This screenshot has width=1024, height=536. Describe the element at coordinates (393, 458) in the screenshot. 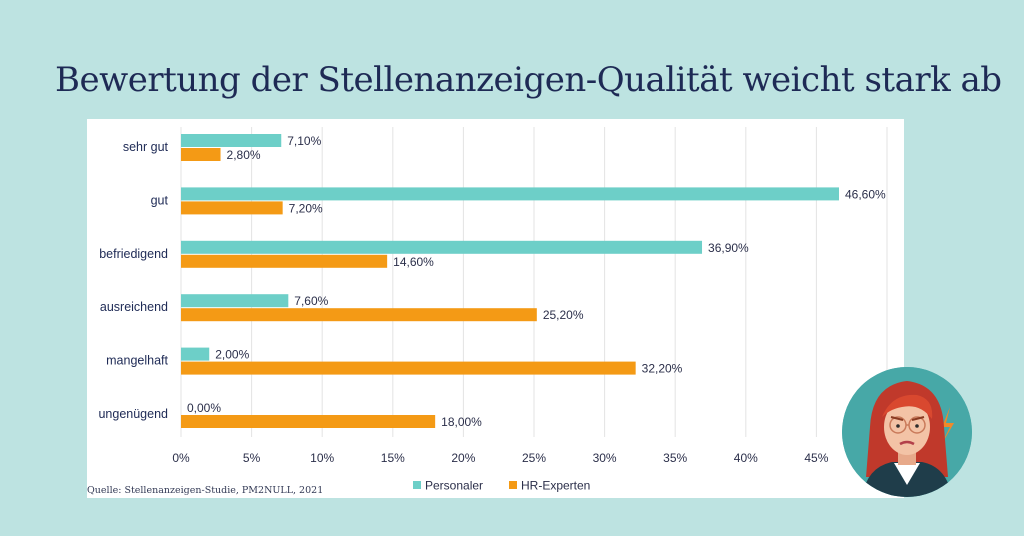

I see `x-tick-label: 15%` at that location.